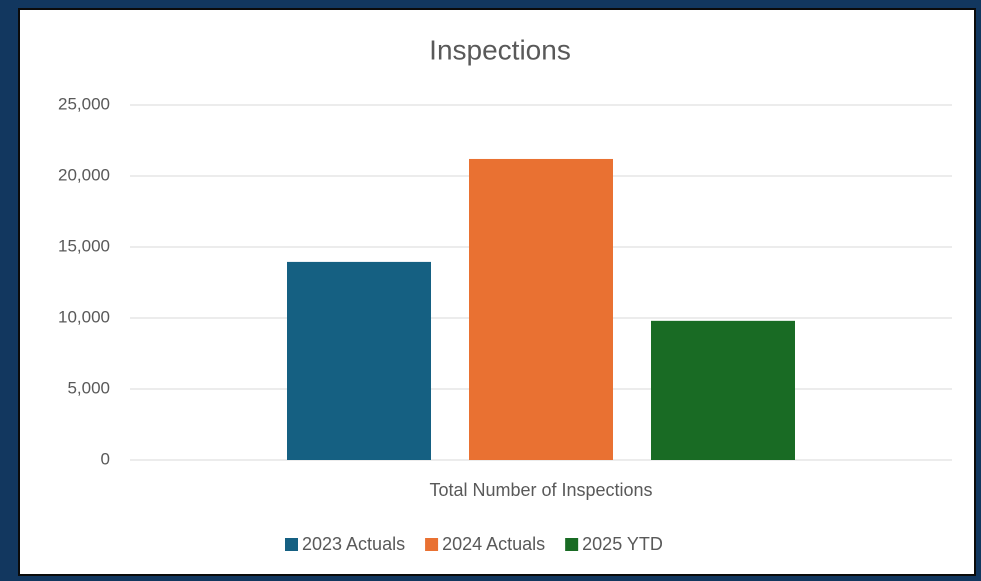  What do you see at coordinates (84, 316) in the screenshot?
I see `y-tick-label: 10,000` at bounding box center [84, 316].